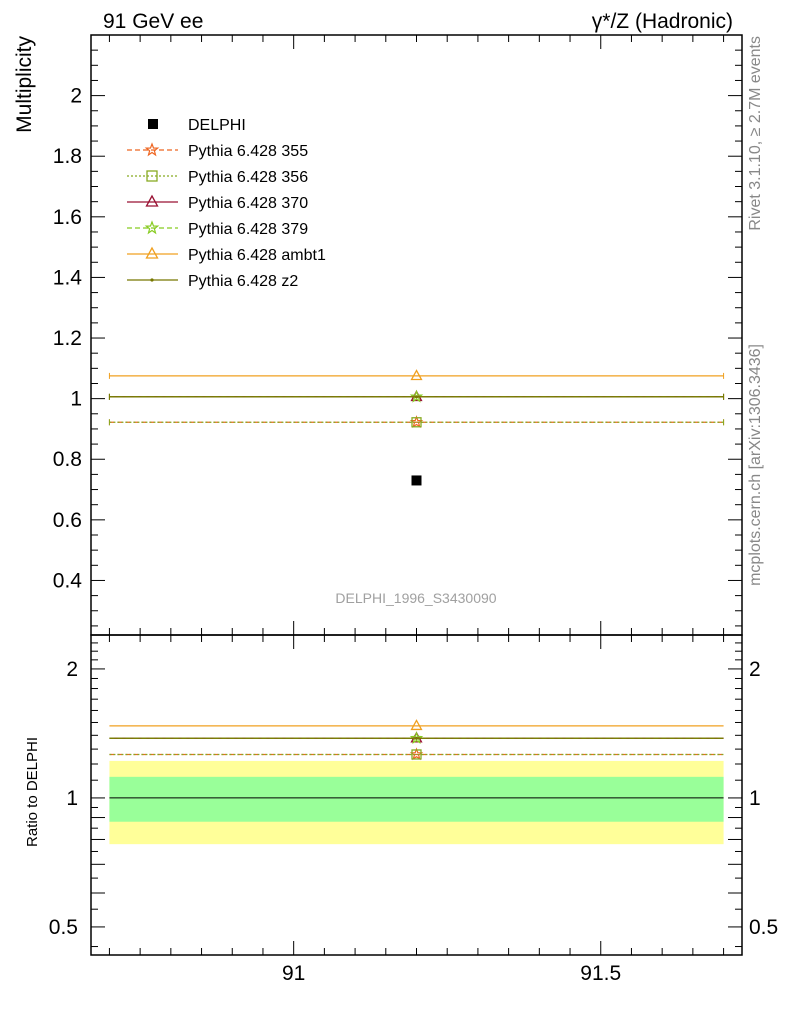 The width and height of the screenshot is (786, 1024). I want to click on ratio-band-inner, so click(416, 799).